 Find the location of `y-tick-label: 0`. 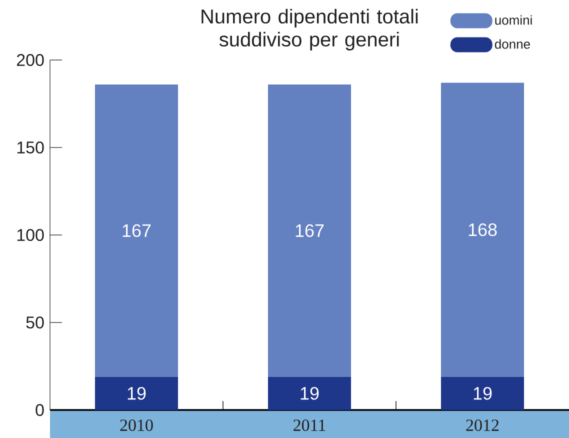

y-tick-label: 0 is located at coordinates (40, 410).